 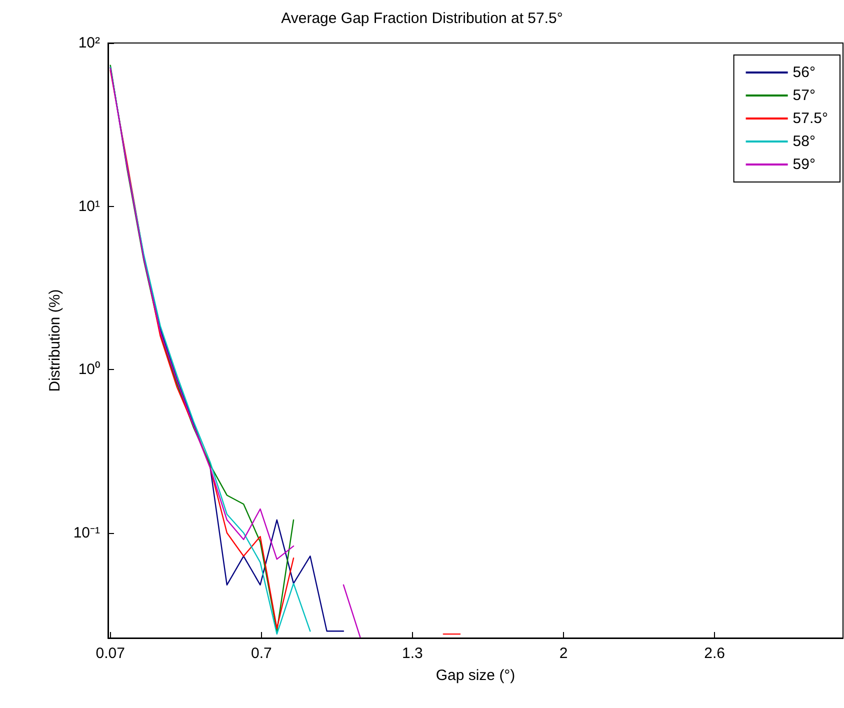 What do you see at coordinates (804, 141) in the screenshot?
I see `legend-label: 58°` at bounding box center [804, 141].